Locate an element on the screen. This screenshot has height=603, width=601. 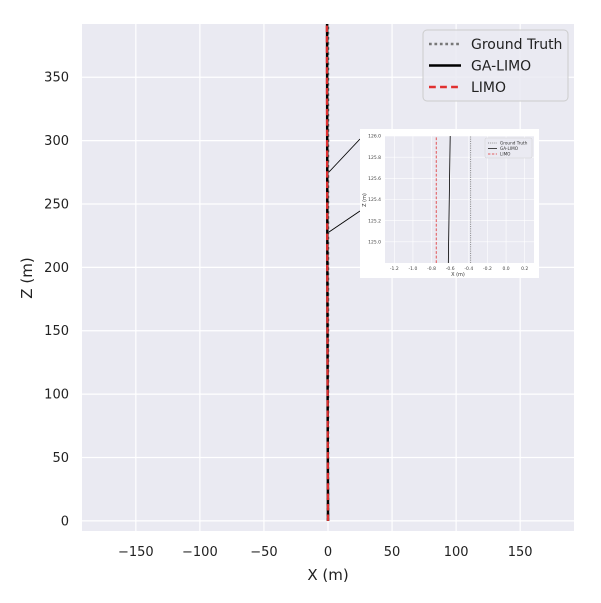
y-tick-label: 250 is located at coordinates (56, 204).